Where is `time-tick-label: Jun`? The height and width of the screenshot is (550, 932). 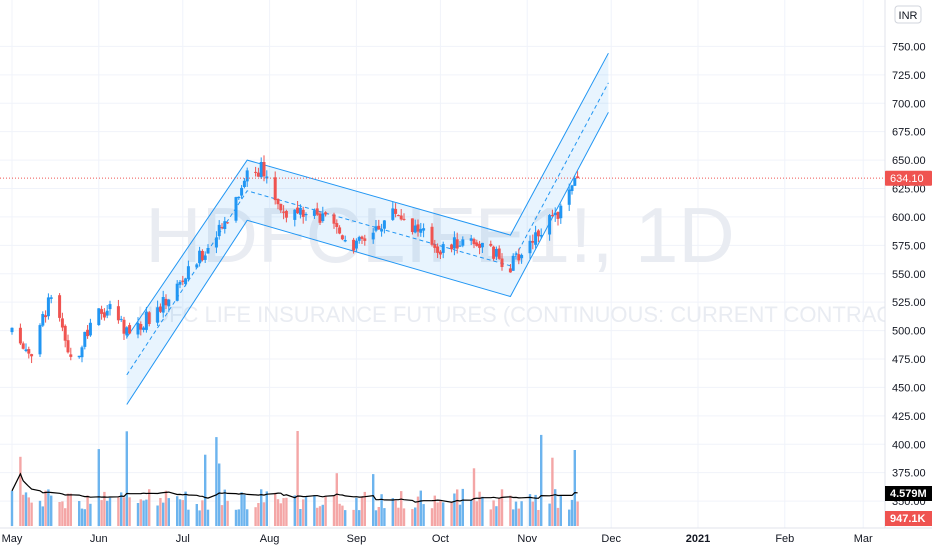 time-tick-label: Jun is located at coordinates (99, 539).